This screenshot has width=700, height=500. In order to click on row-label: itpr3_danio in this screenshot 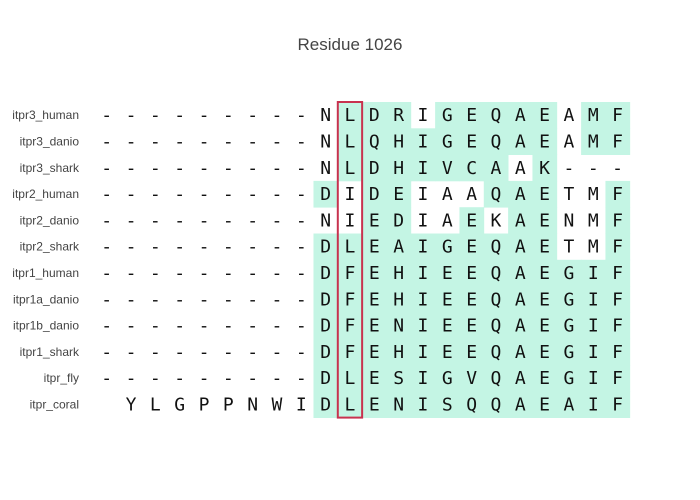, I will do `click(50, 141)`.